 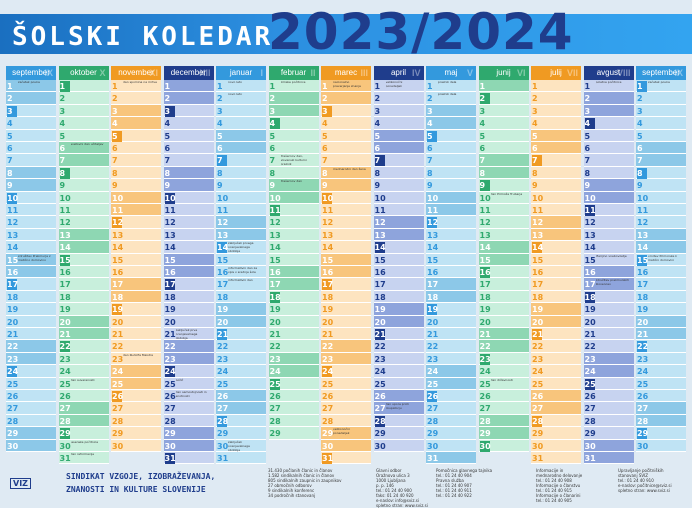 I want to click on day-cell: 1 začetek pouka, so click(x=661, y=86).